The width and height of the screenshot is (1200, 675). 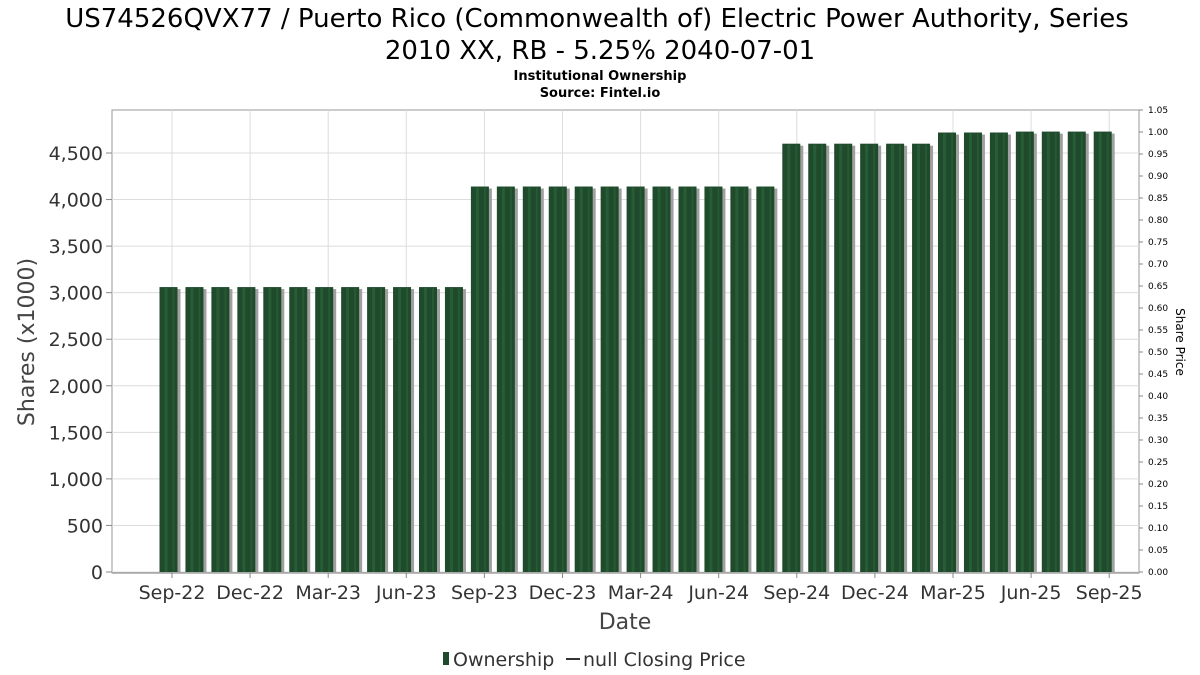 I want to click on y-tick-label: 1,000, so click(x=76, y=480).